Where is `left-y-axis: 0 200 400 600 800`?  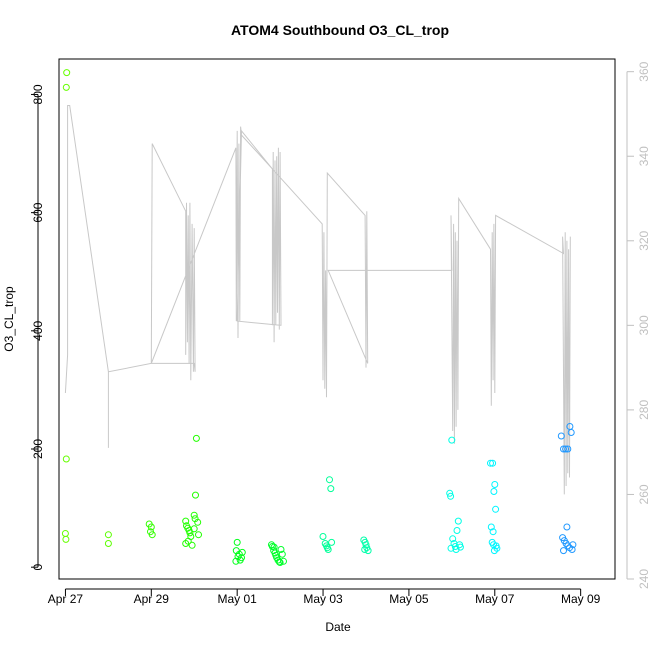 left-y-axis: 0 200 400 600 800 is located at coordinates (38, 327).